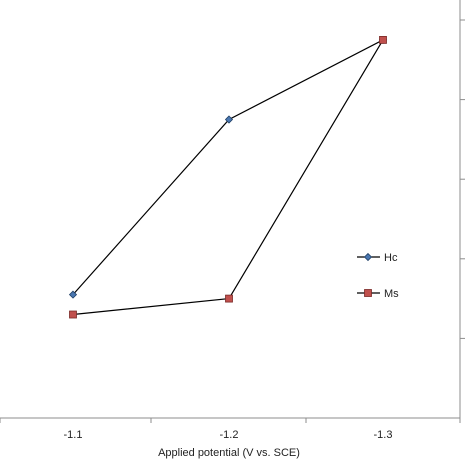  What do you see at coordinates (378, 276) in the screenshot?
I see `legend: Hc Ms` at bounding box center [378, 276].